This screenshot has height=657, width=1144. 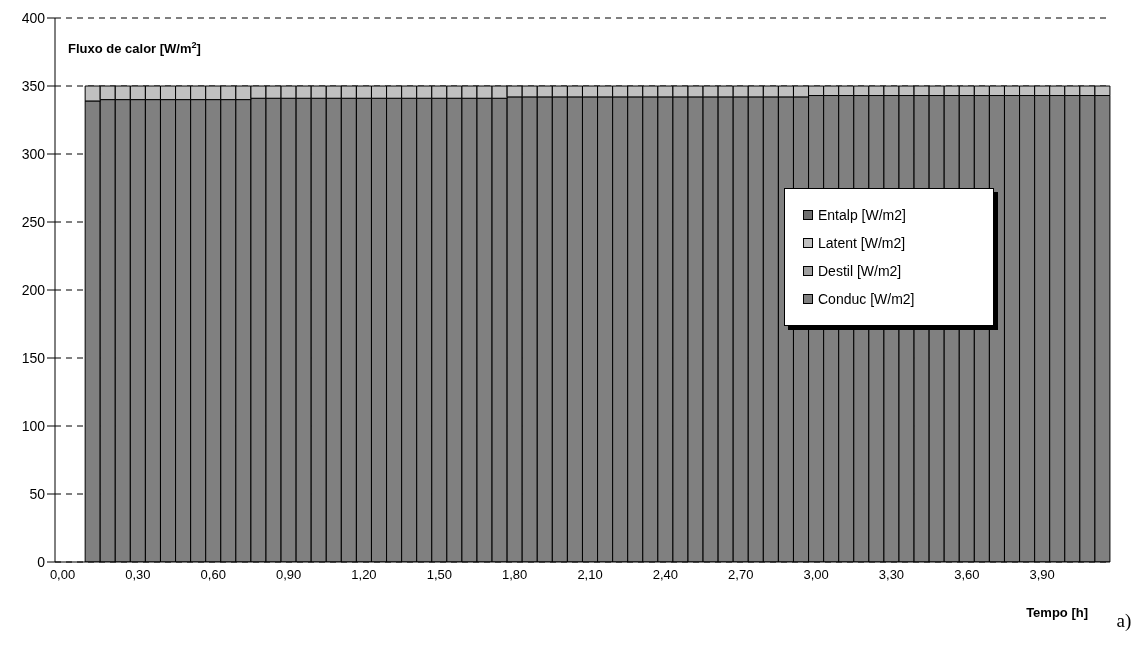 I want to click on x-tick-label: 3,60, so click(x=967, y=575).